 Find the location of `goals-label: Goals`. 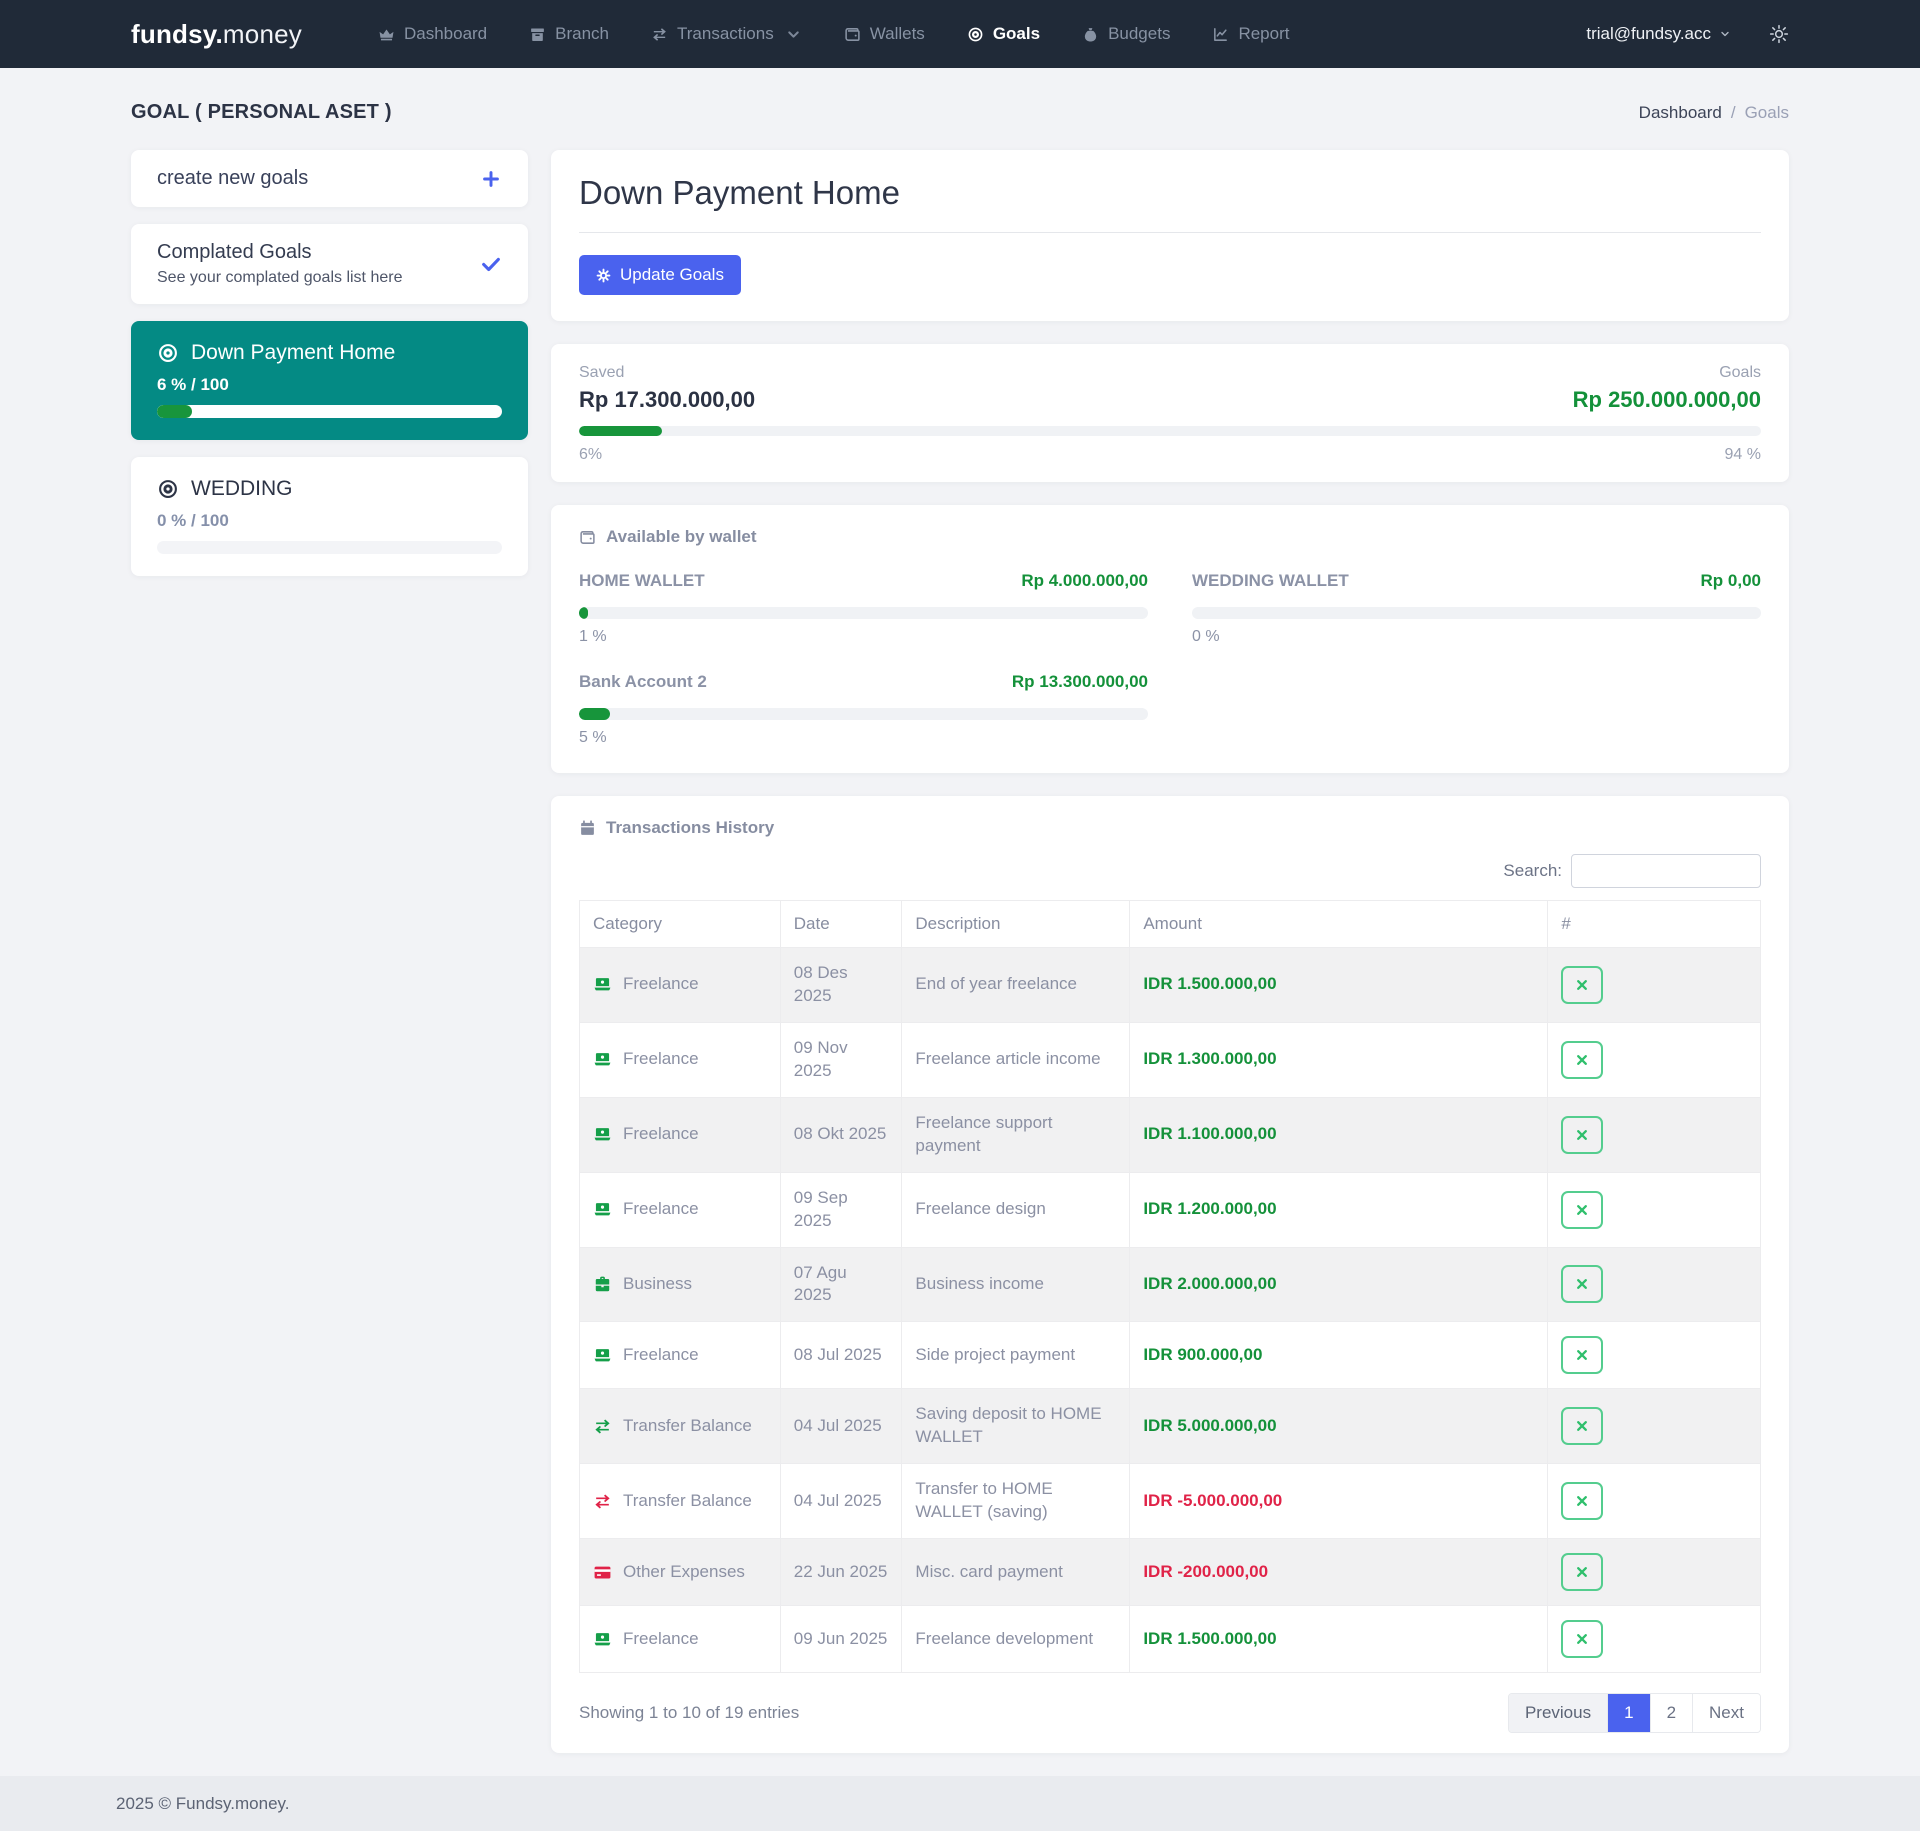

goals-label: Goals is located at coordinates (1740, 372).